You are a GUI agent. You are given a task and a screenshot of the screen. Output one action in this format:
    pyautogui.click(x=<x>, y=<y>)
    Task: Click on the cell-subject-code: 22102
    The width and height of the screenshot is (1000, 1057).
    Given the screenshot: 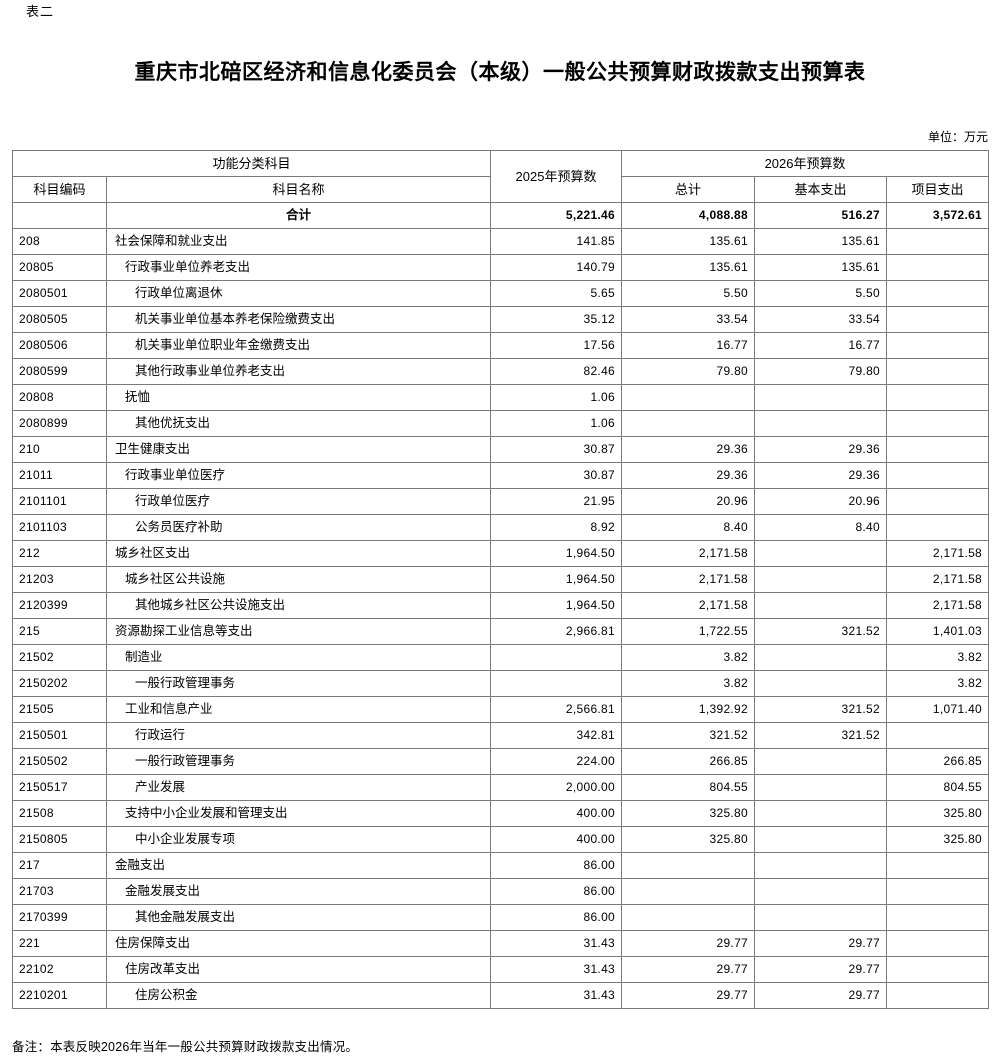 What is the action you would take?
    pyautogui.click(x=59, y=969)
    